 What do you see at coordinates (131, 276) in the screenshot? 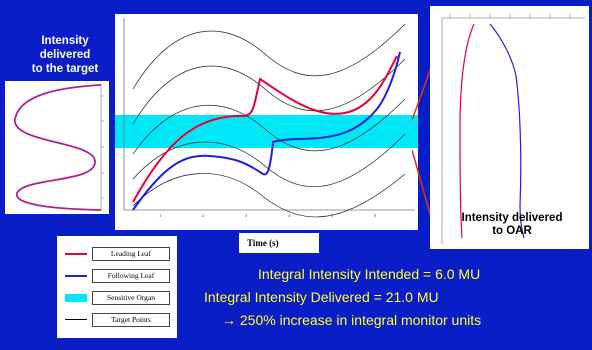
I see `legend-label: Following Leaf` at bounding box center [131, 276].